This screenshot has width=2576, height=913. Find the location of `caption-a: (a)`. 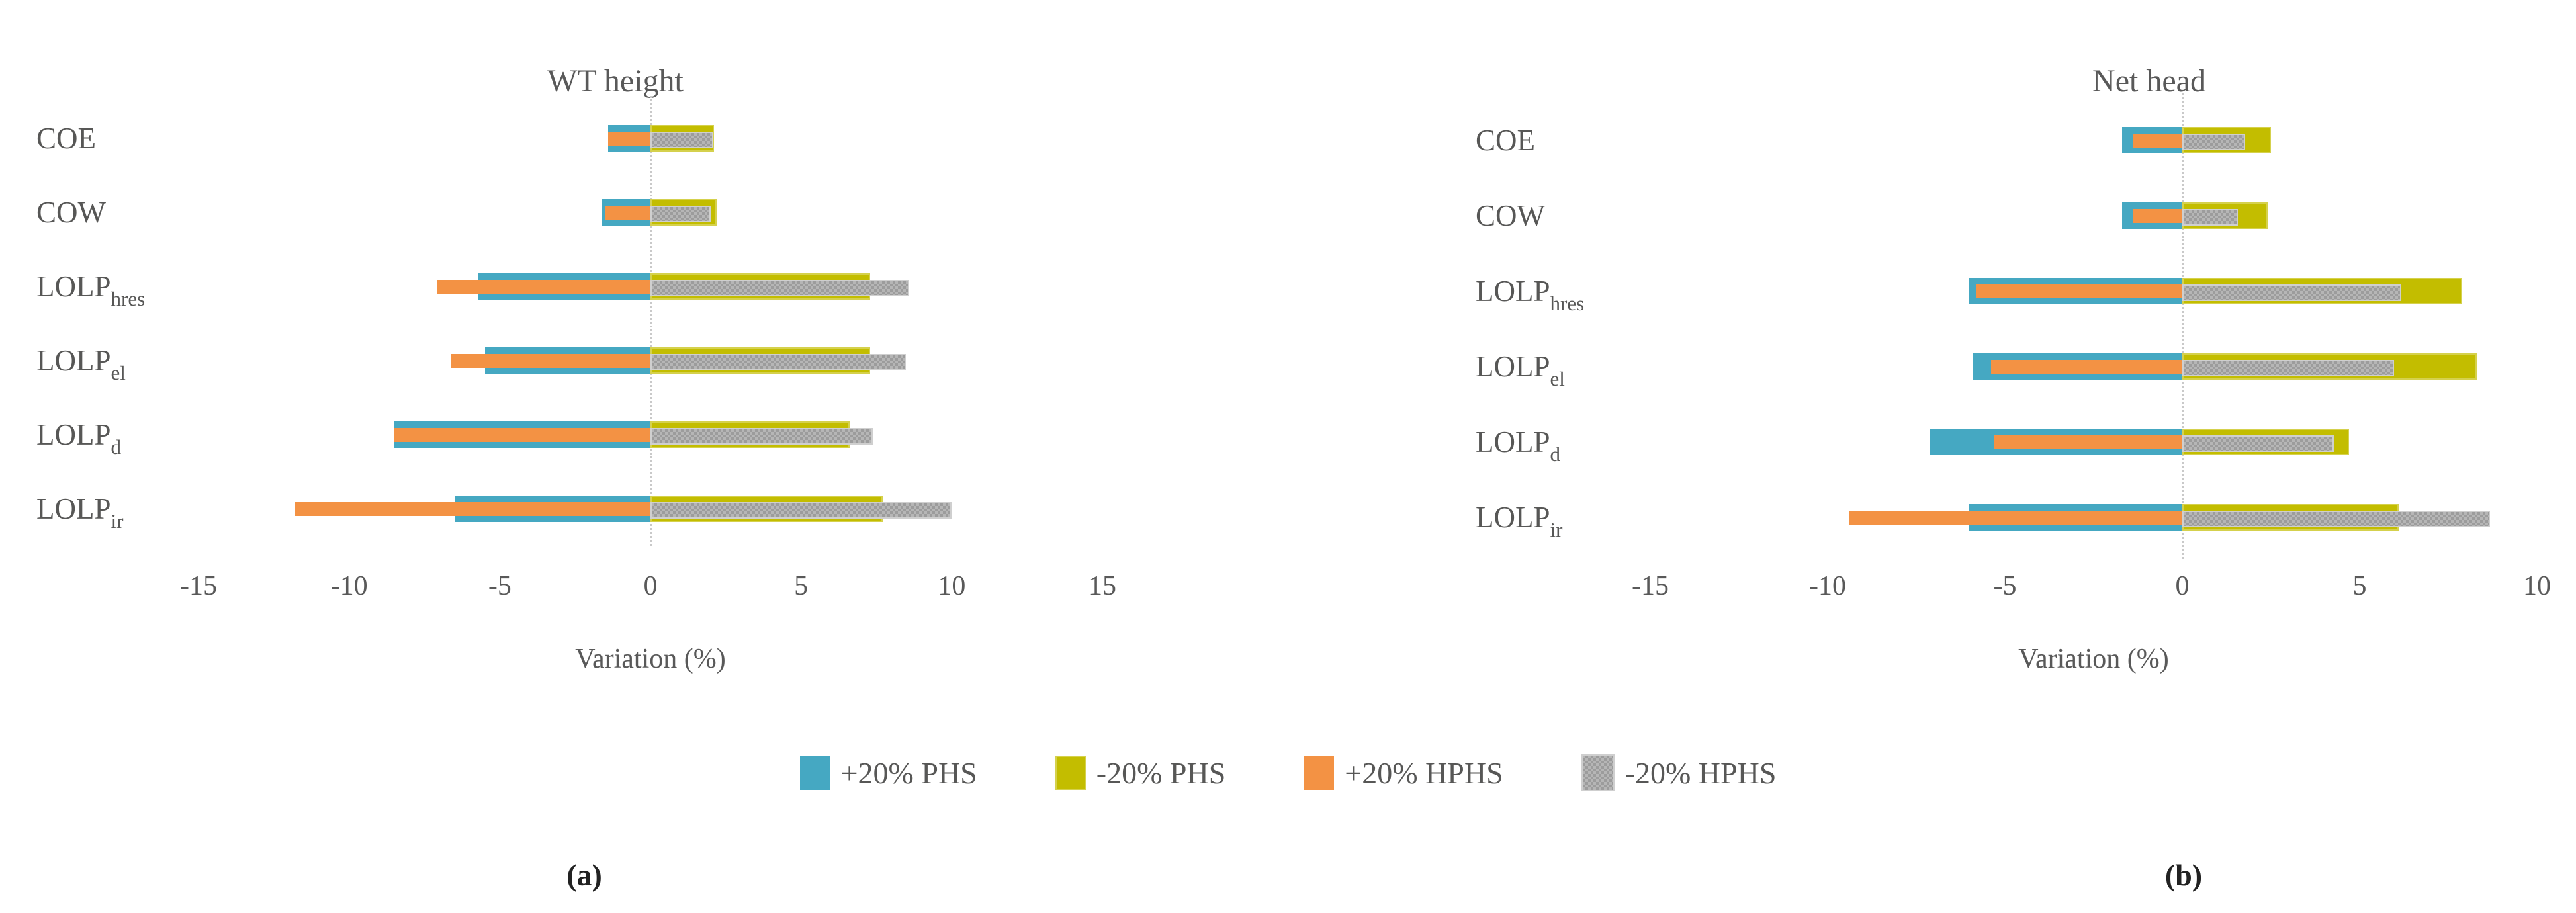

caption-a: (a) is located at coordinates (584, 875).